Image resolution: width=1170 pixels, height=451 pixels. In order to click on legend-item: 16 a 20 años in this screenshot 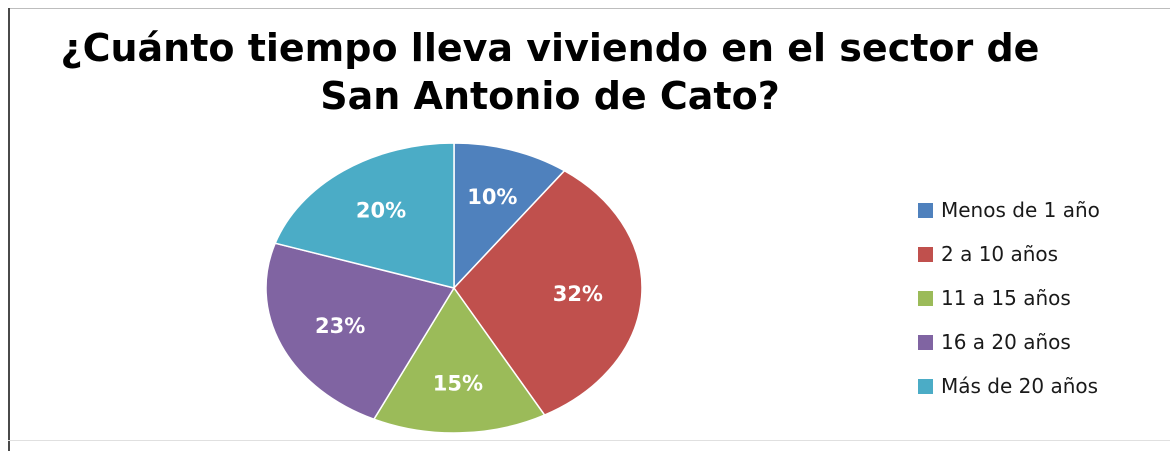, I will do `click(1038, 342)`.